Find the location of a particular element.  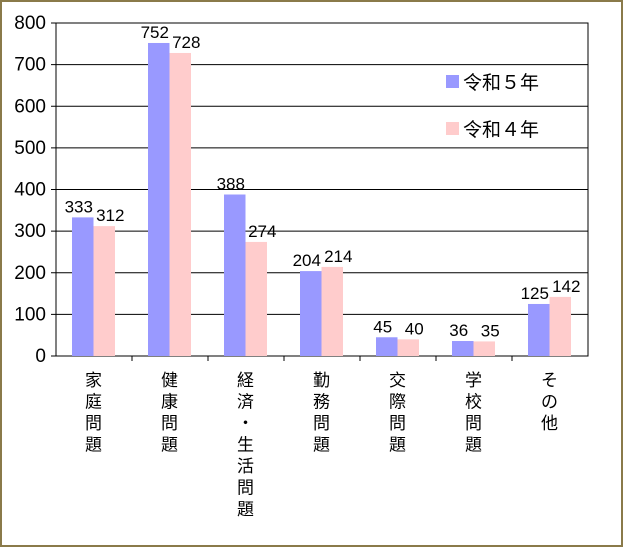

data-label: 45 is located at coordinates (382, 326).